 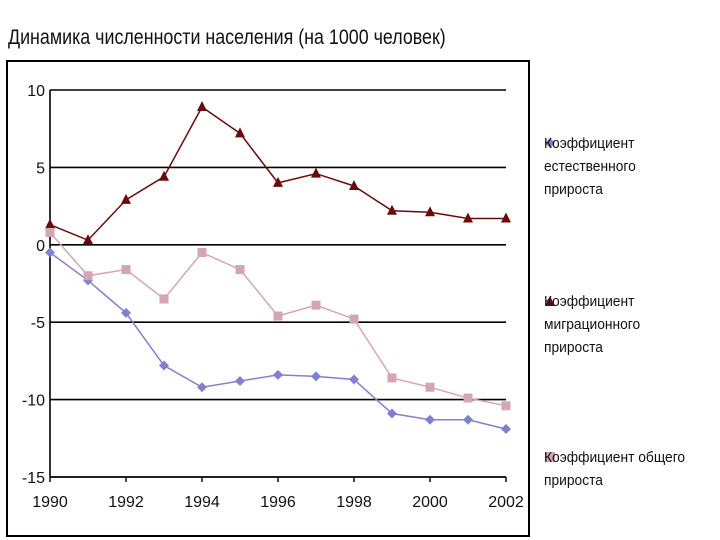 I want to click on legend-marker-diamond, so click(x=550, y=143).